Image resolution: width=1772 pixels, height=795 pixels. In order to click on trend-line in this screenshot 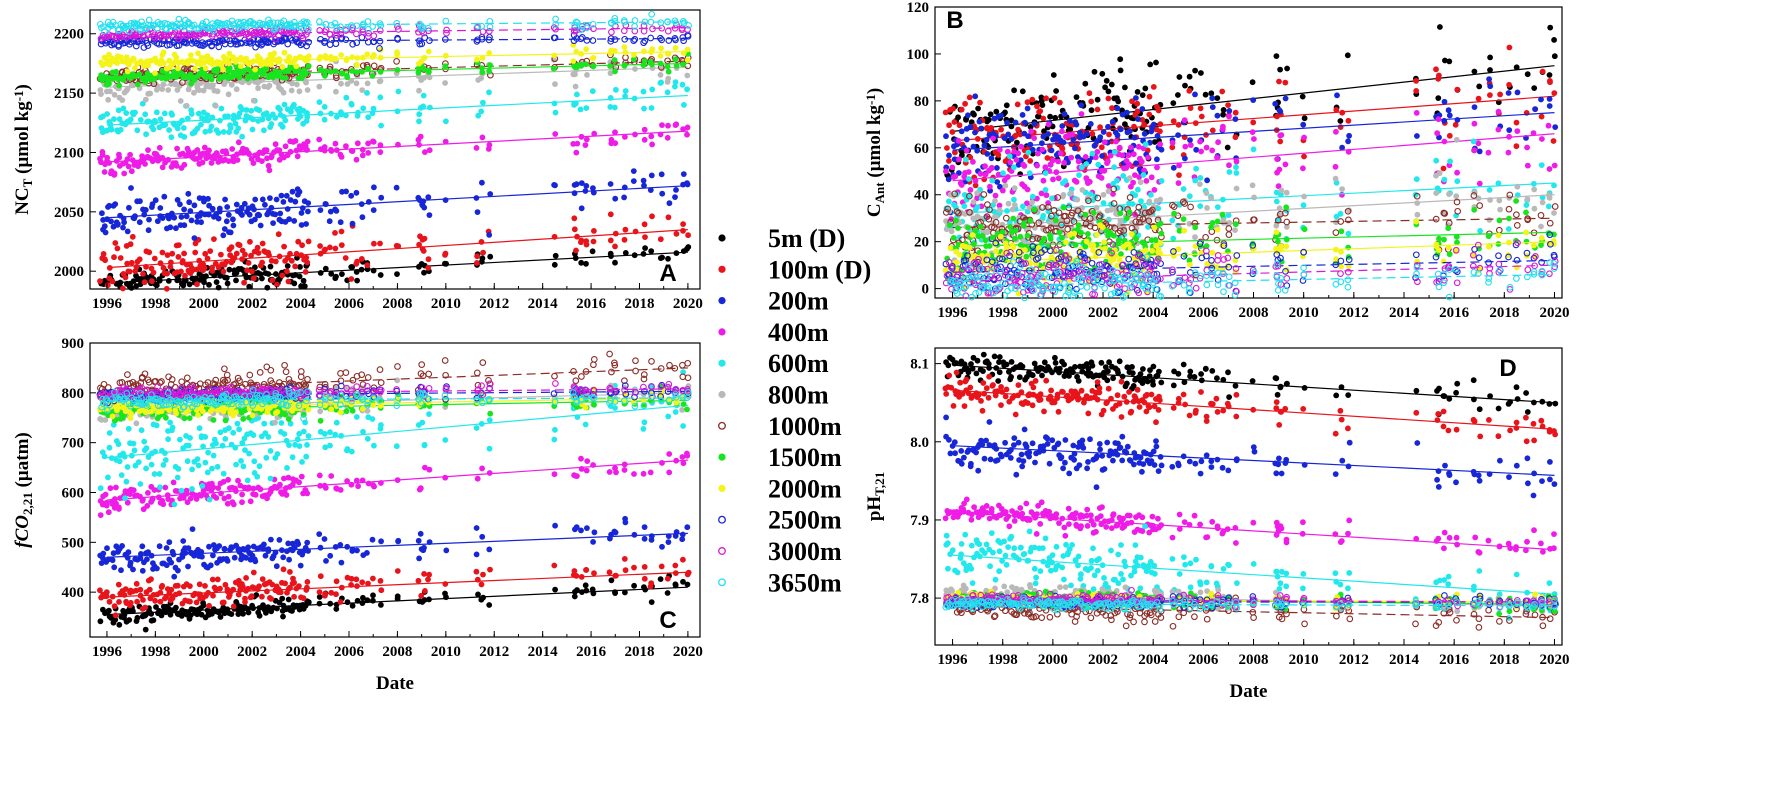, I will do `click(397, 110)`.